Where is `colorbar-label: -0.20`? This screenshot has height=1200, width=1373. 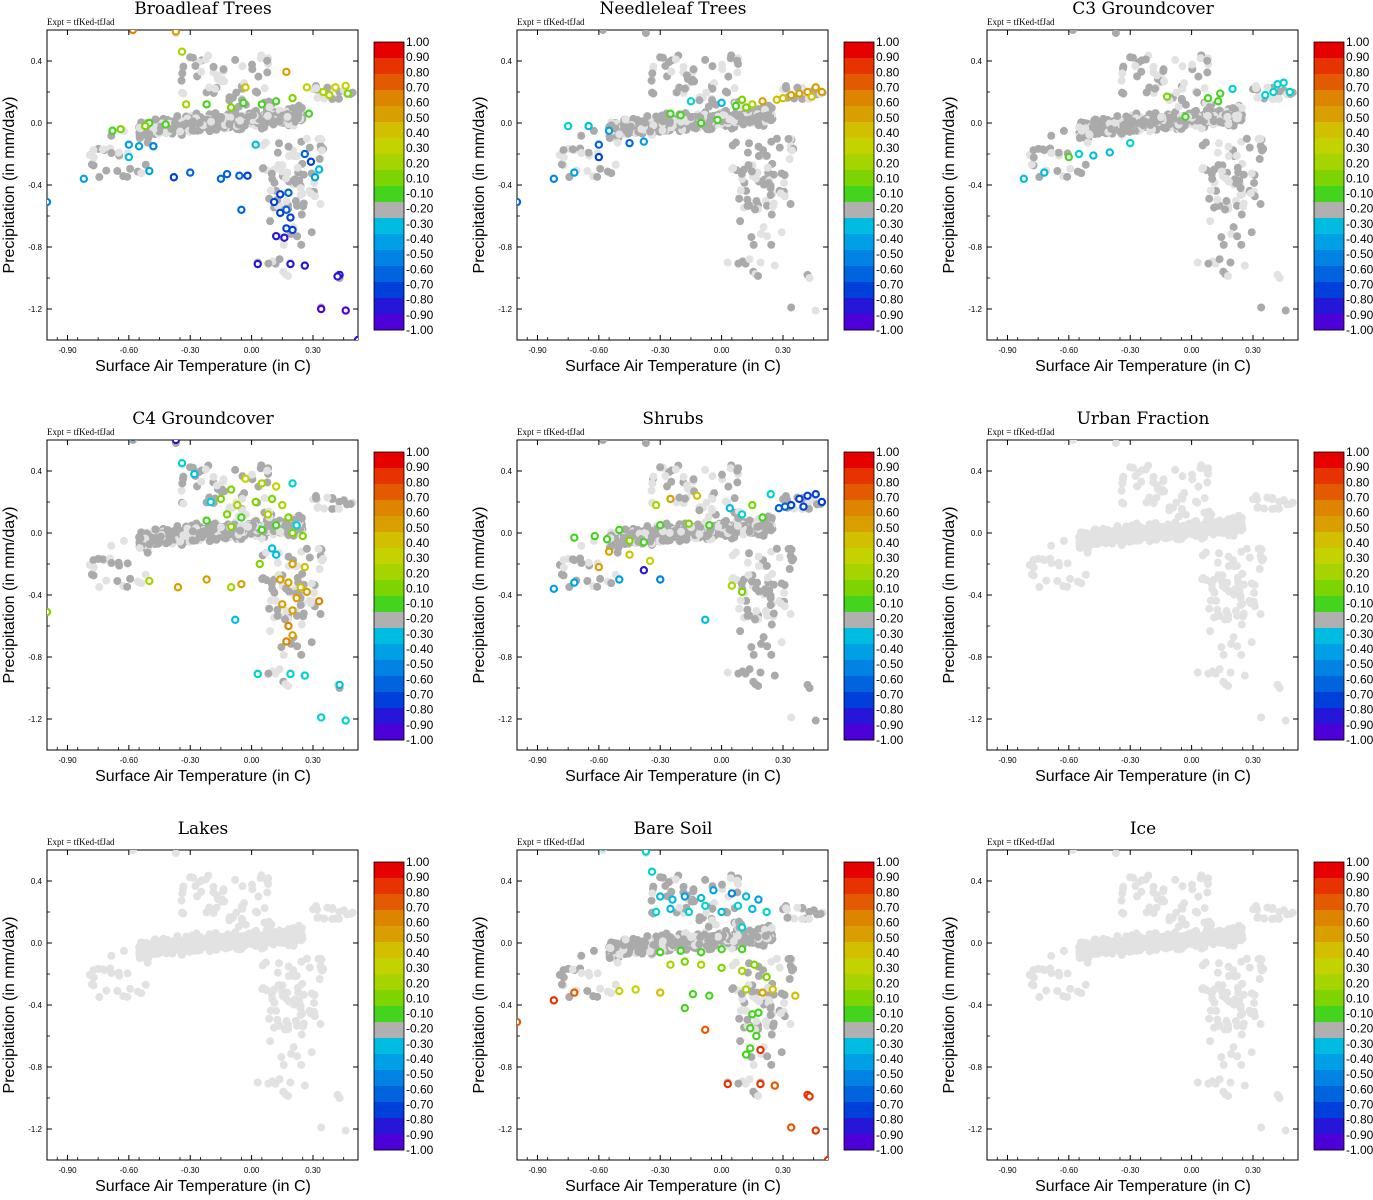 colorbar-label: -0.20 is located at coordinates (420, 619).